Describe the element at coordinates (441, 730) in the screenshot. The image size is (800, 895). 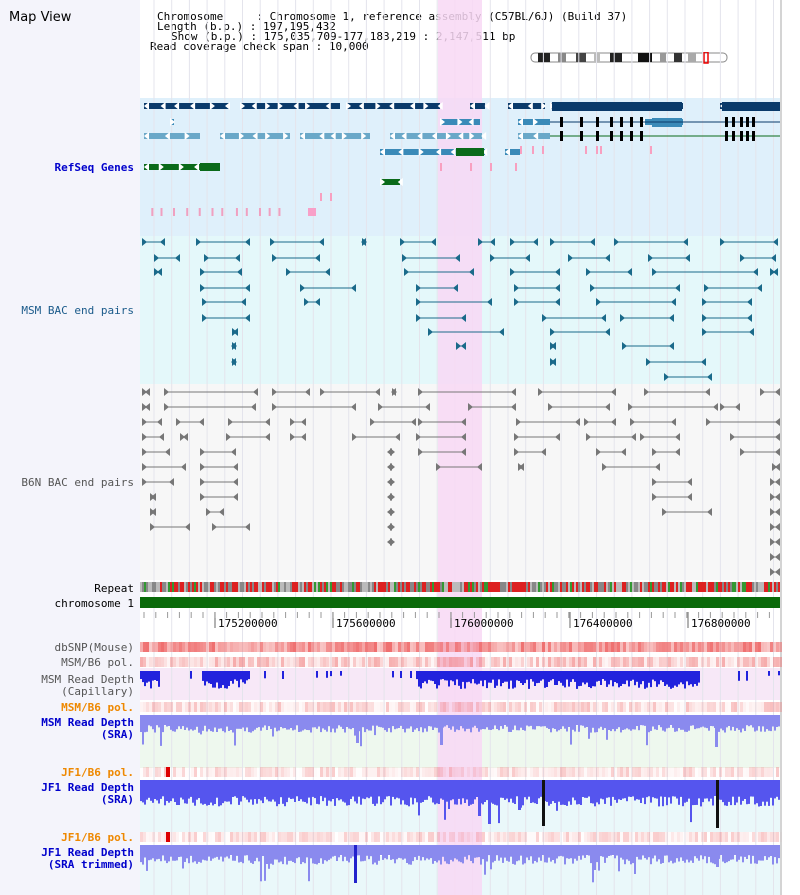
I see `msm-depth-sra-bar-spike` at that location.